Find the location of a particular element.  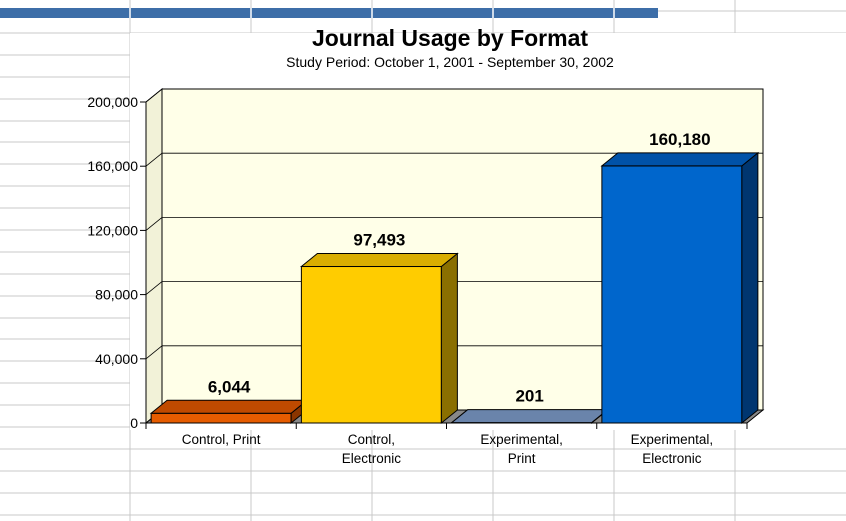

data-label: 97,493 is located at coordinates (379, 240).